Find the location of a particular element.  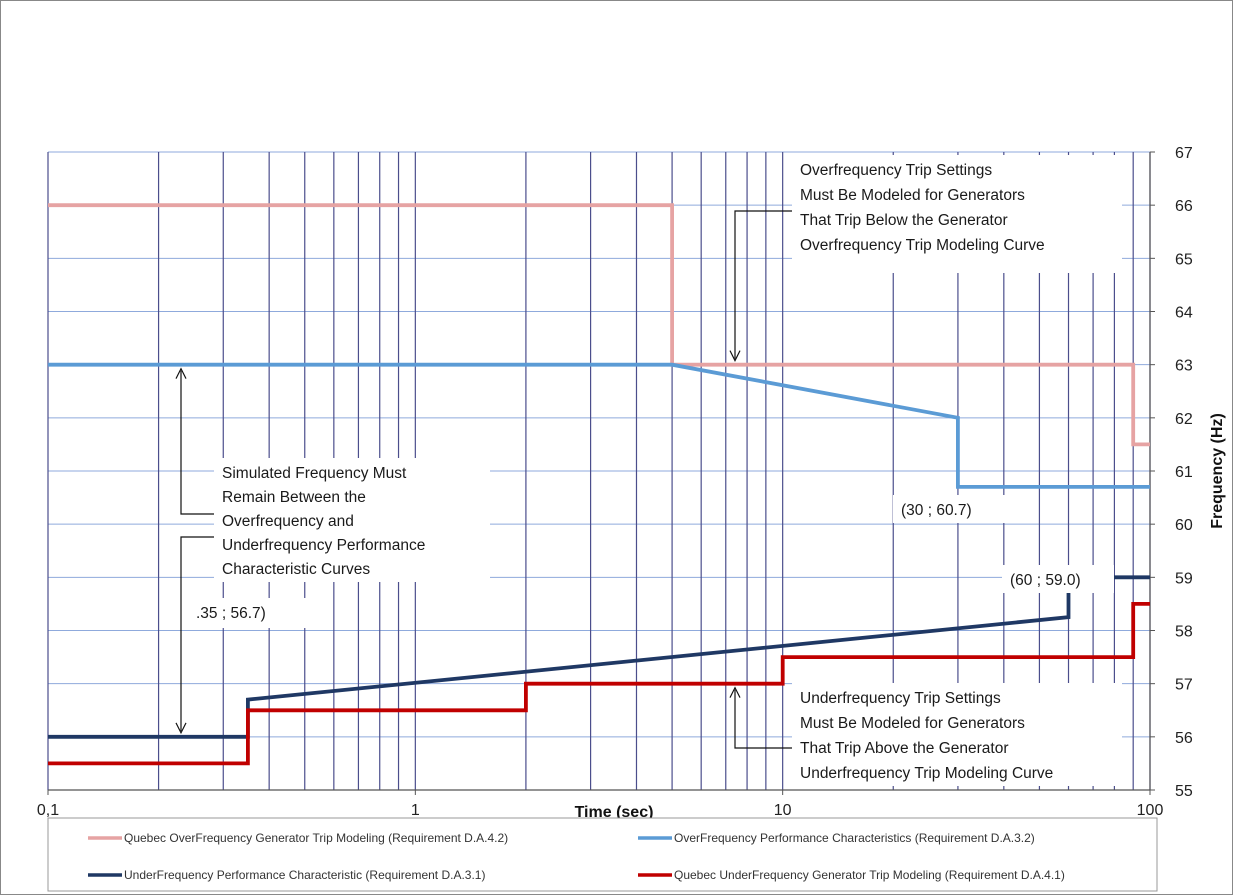

annotation-text: Overfrequency Trip Modeling Curve is located at coordinates (922, 245).